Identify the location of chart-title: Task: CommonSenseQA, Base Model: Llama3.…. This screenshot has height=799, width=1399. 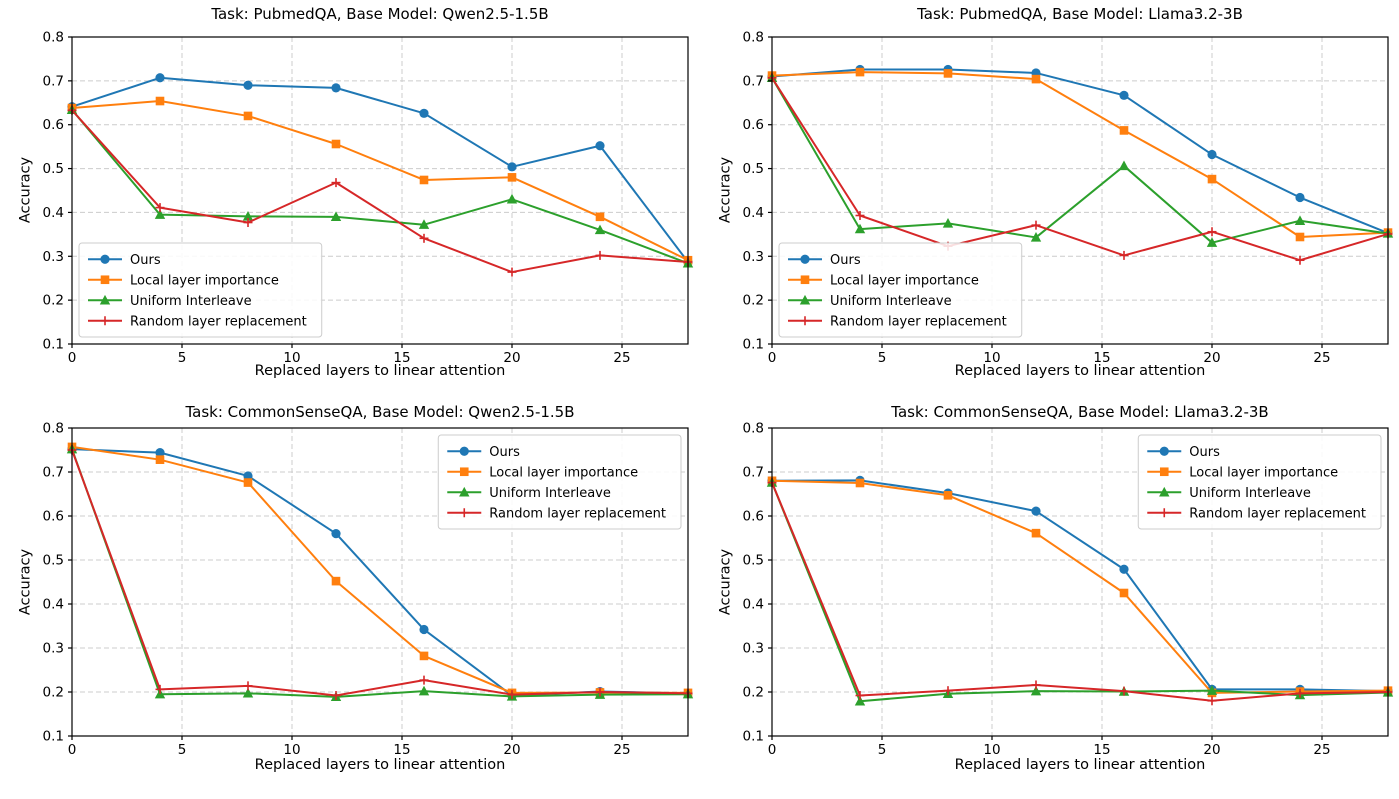
(1080, 412).